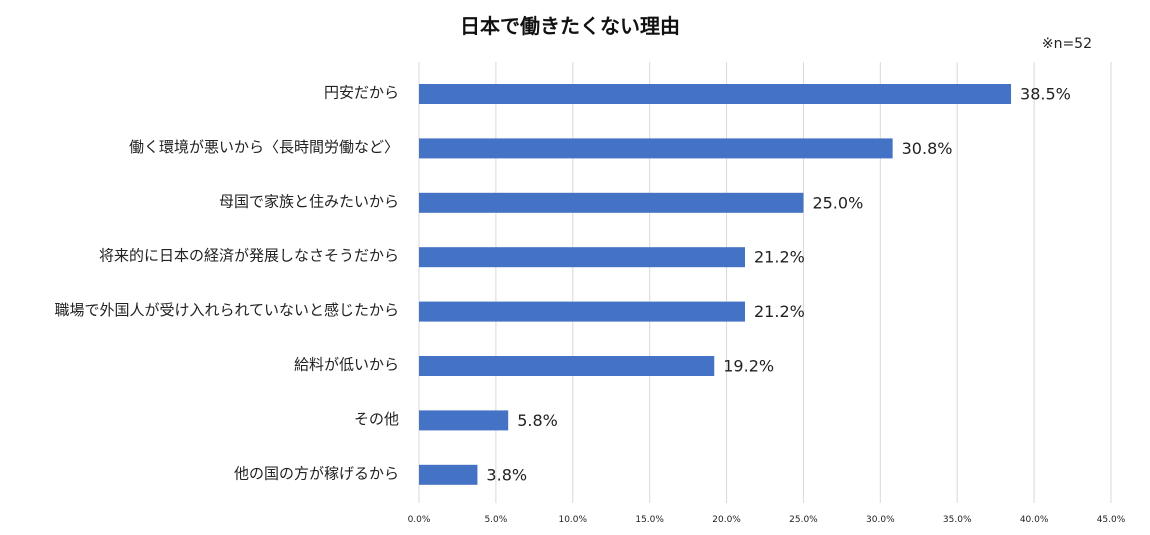  I want to click on x-tick-label: 45.0%, so click(1111, 520).